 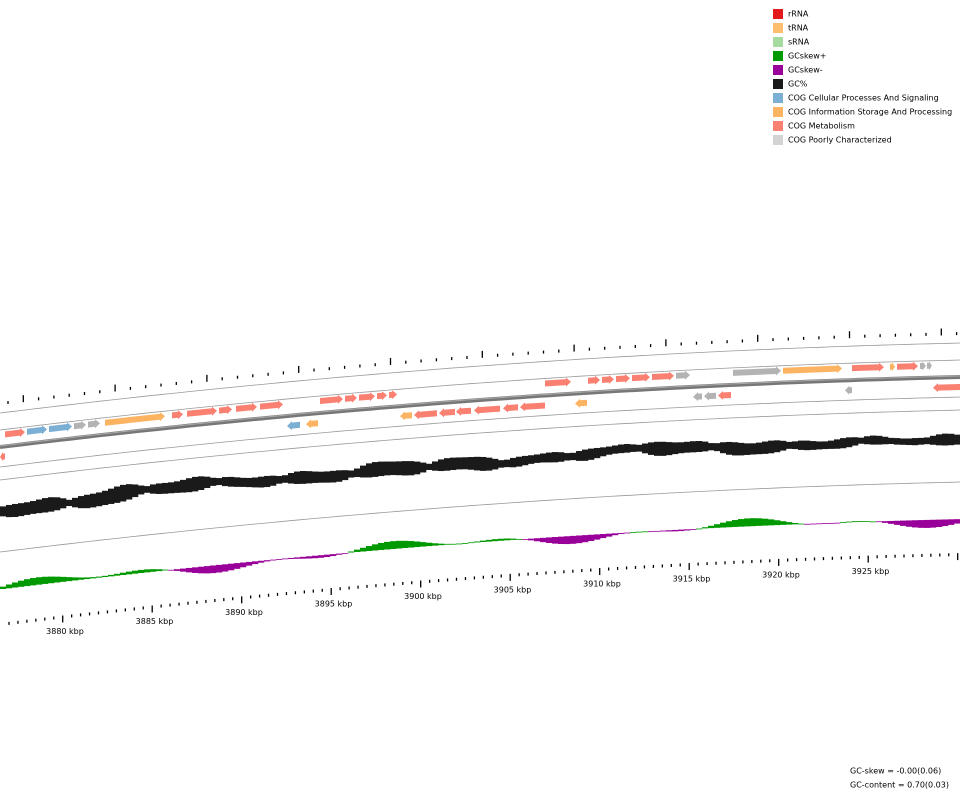 I want to click on legend-label: rRNA, so click(x=798, y=14).